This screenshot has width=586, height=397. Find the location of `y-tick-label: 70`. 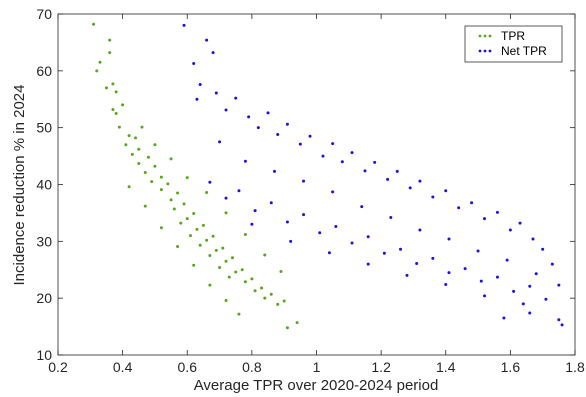

y-tick-label: 70 is located at coordinates (44, 14).